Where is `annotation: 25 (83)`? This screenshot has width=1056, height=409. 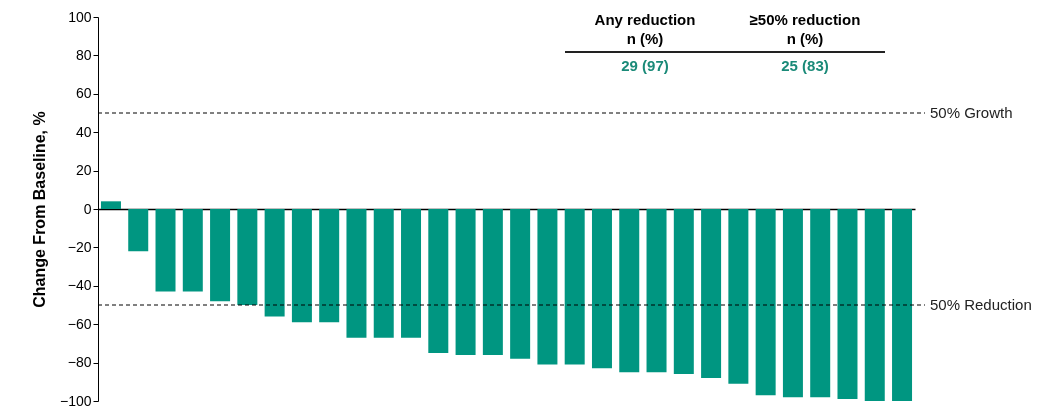
annotation: 25 (83) is located at coordinates (805, 64).